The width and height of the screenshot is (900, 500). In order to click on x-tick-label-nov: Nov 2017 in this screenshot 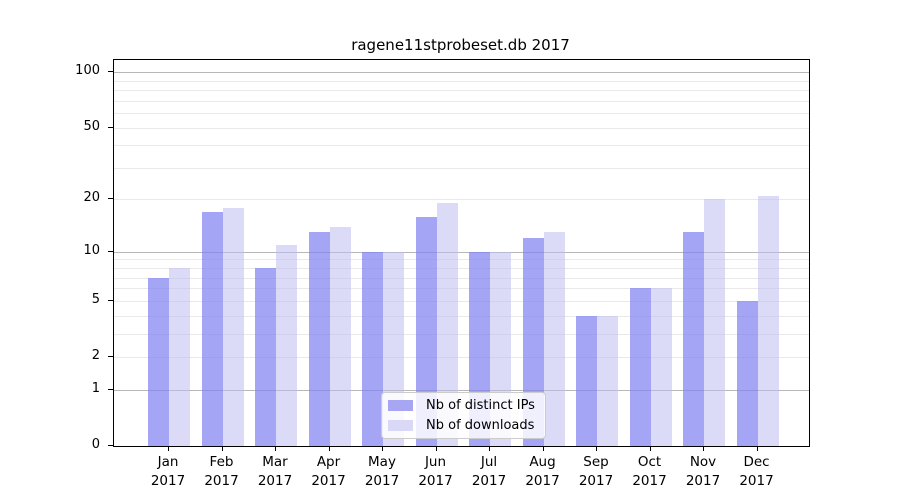, I will do `click(703, 471)`.